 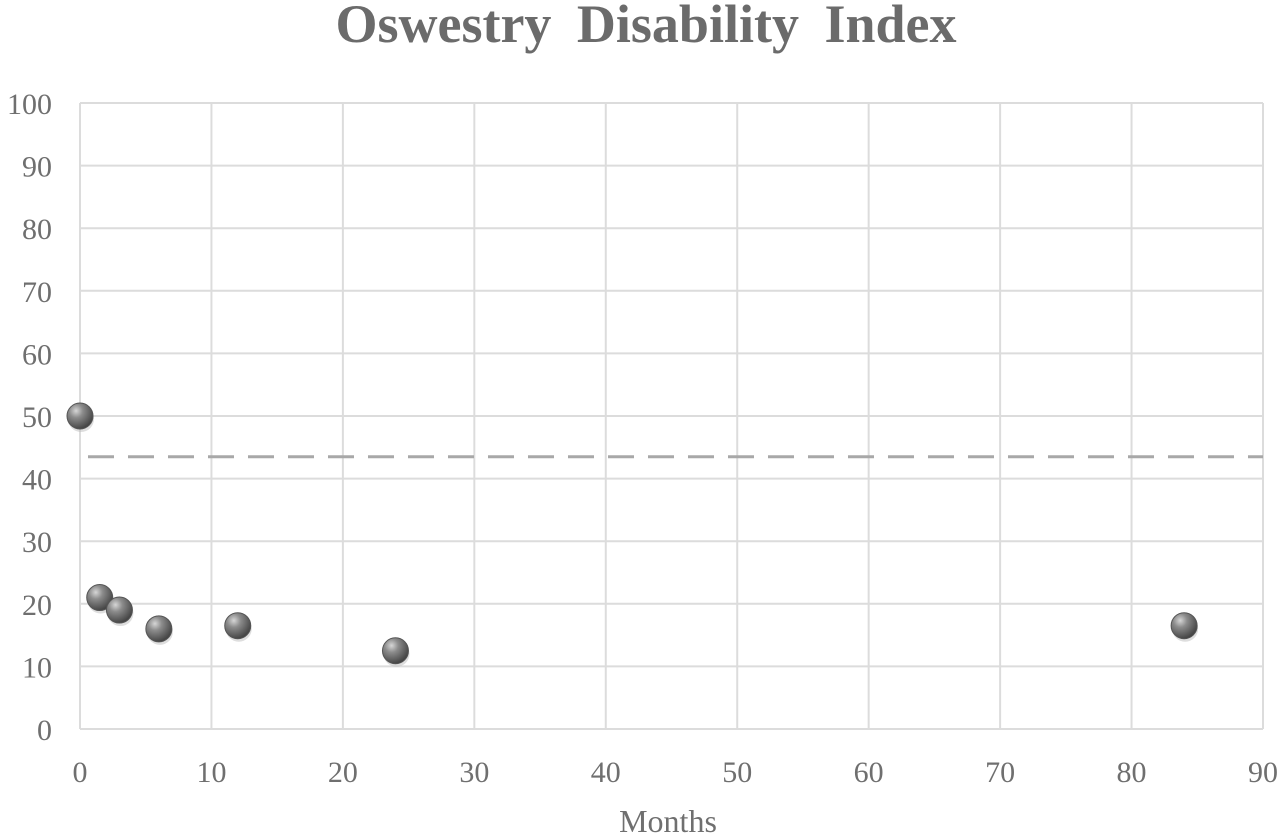 What do you see at coordinates (343, 772) in the screenshot?
I see `x-tick-label: 20` at bounding box center [343, 772].